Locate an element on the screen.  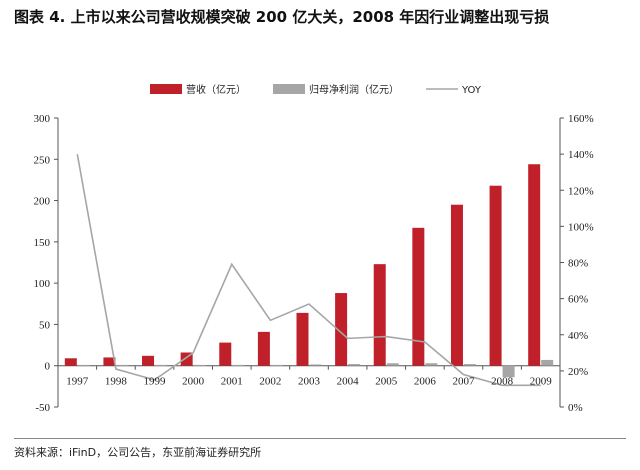
right-tick-label: 60% is located at coordinates (578, 300).